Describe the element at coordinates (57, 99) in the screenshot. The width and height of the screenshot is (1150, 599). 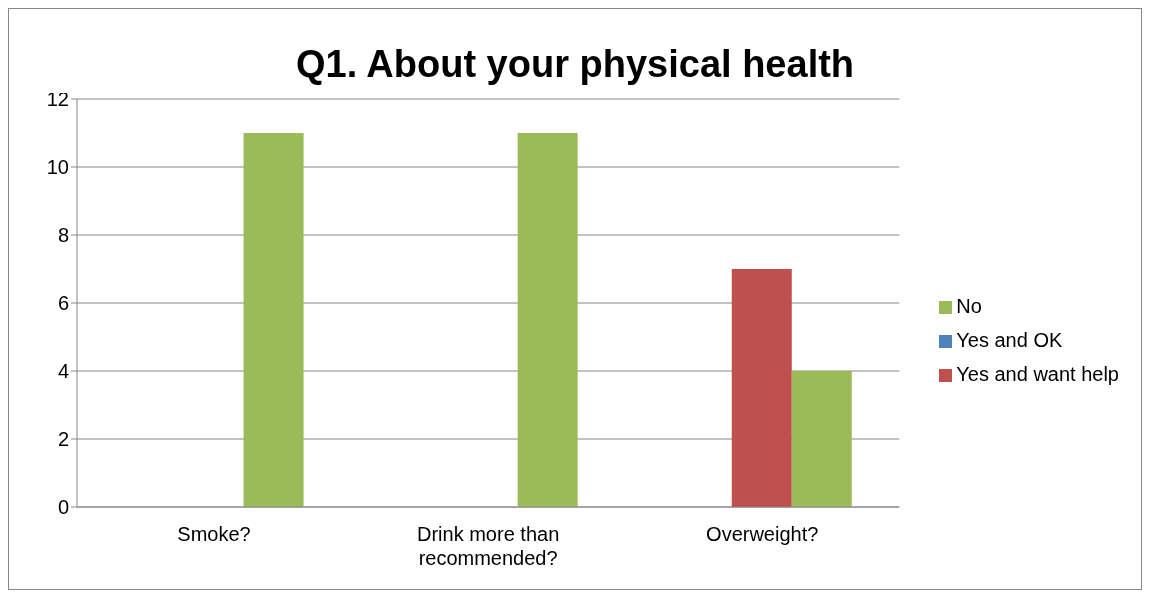
I see `y-tick-label: 12` at that location.